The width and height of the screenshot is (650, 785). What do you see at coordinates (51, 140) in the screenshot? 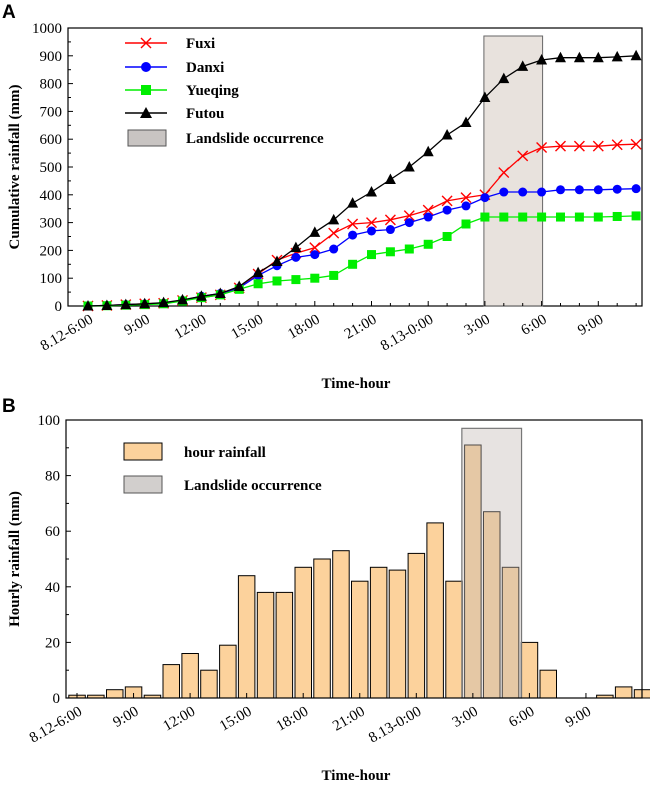
I see `panel-a-y-tick-label: 600` at bounding box center [51, 140].